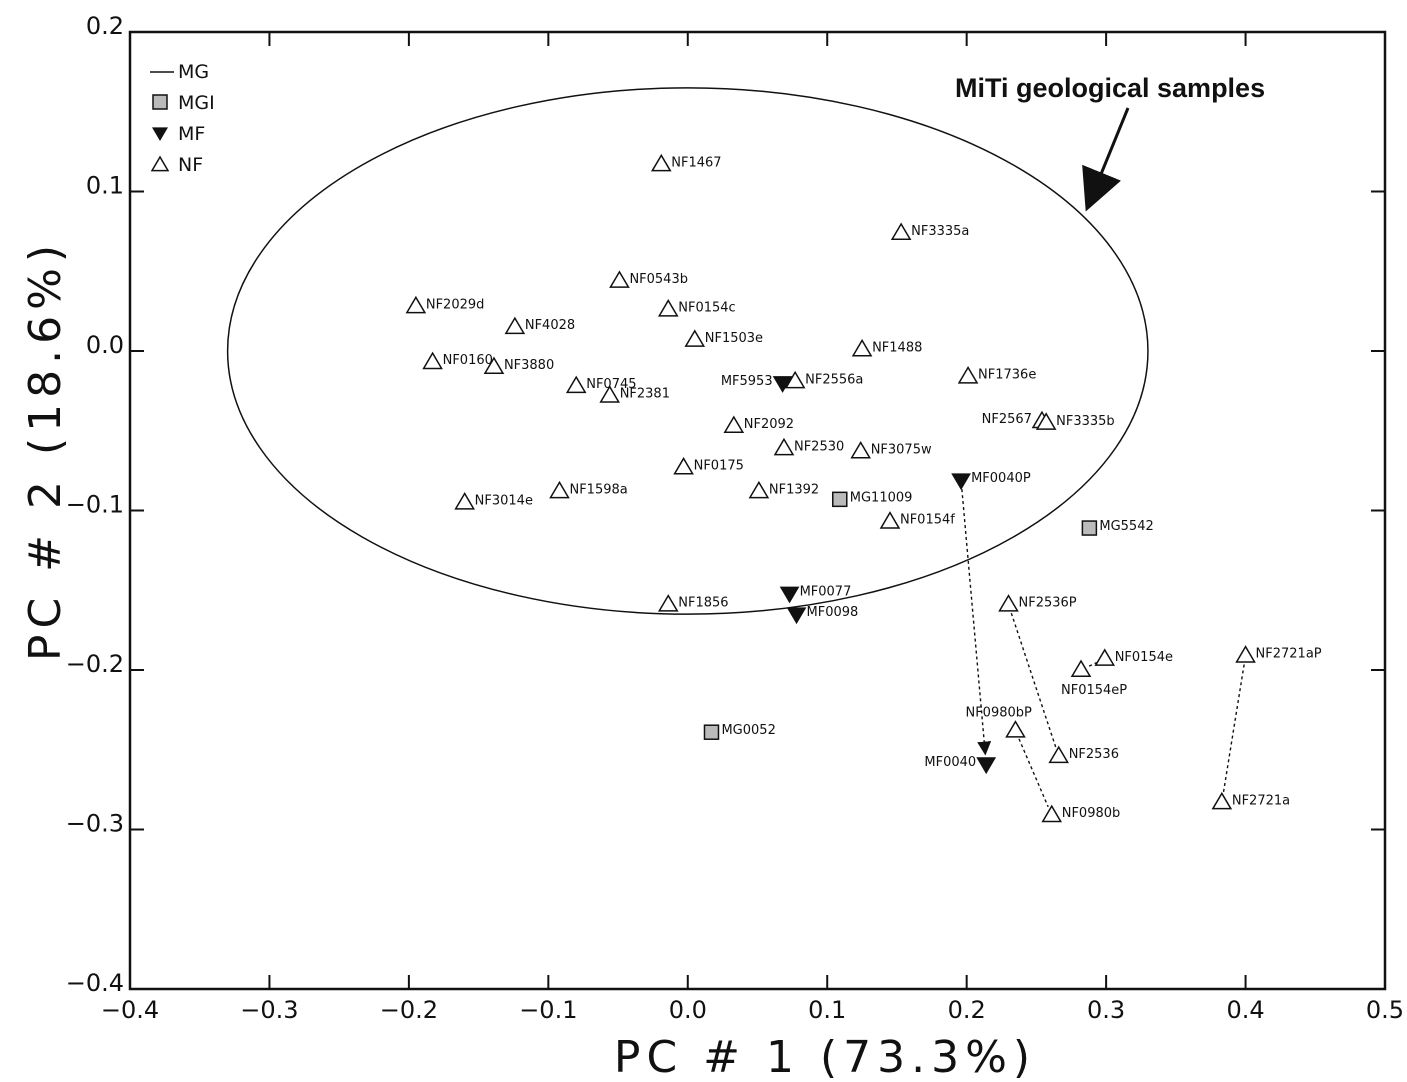 The height and width of the screenshot is (1082, 1407). Describe the element at coordinates (861, 450) in the screenshot. I see `point-nf3075w` at that location.